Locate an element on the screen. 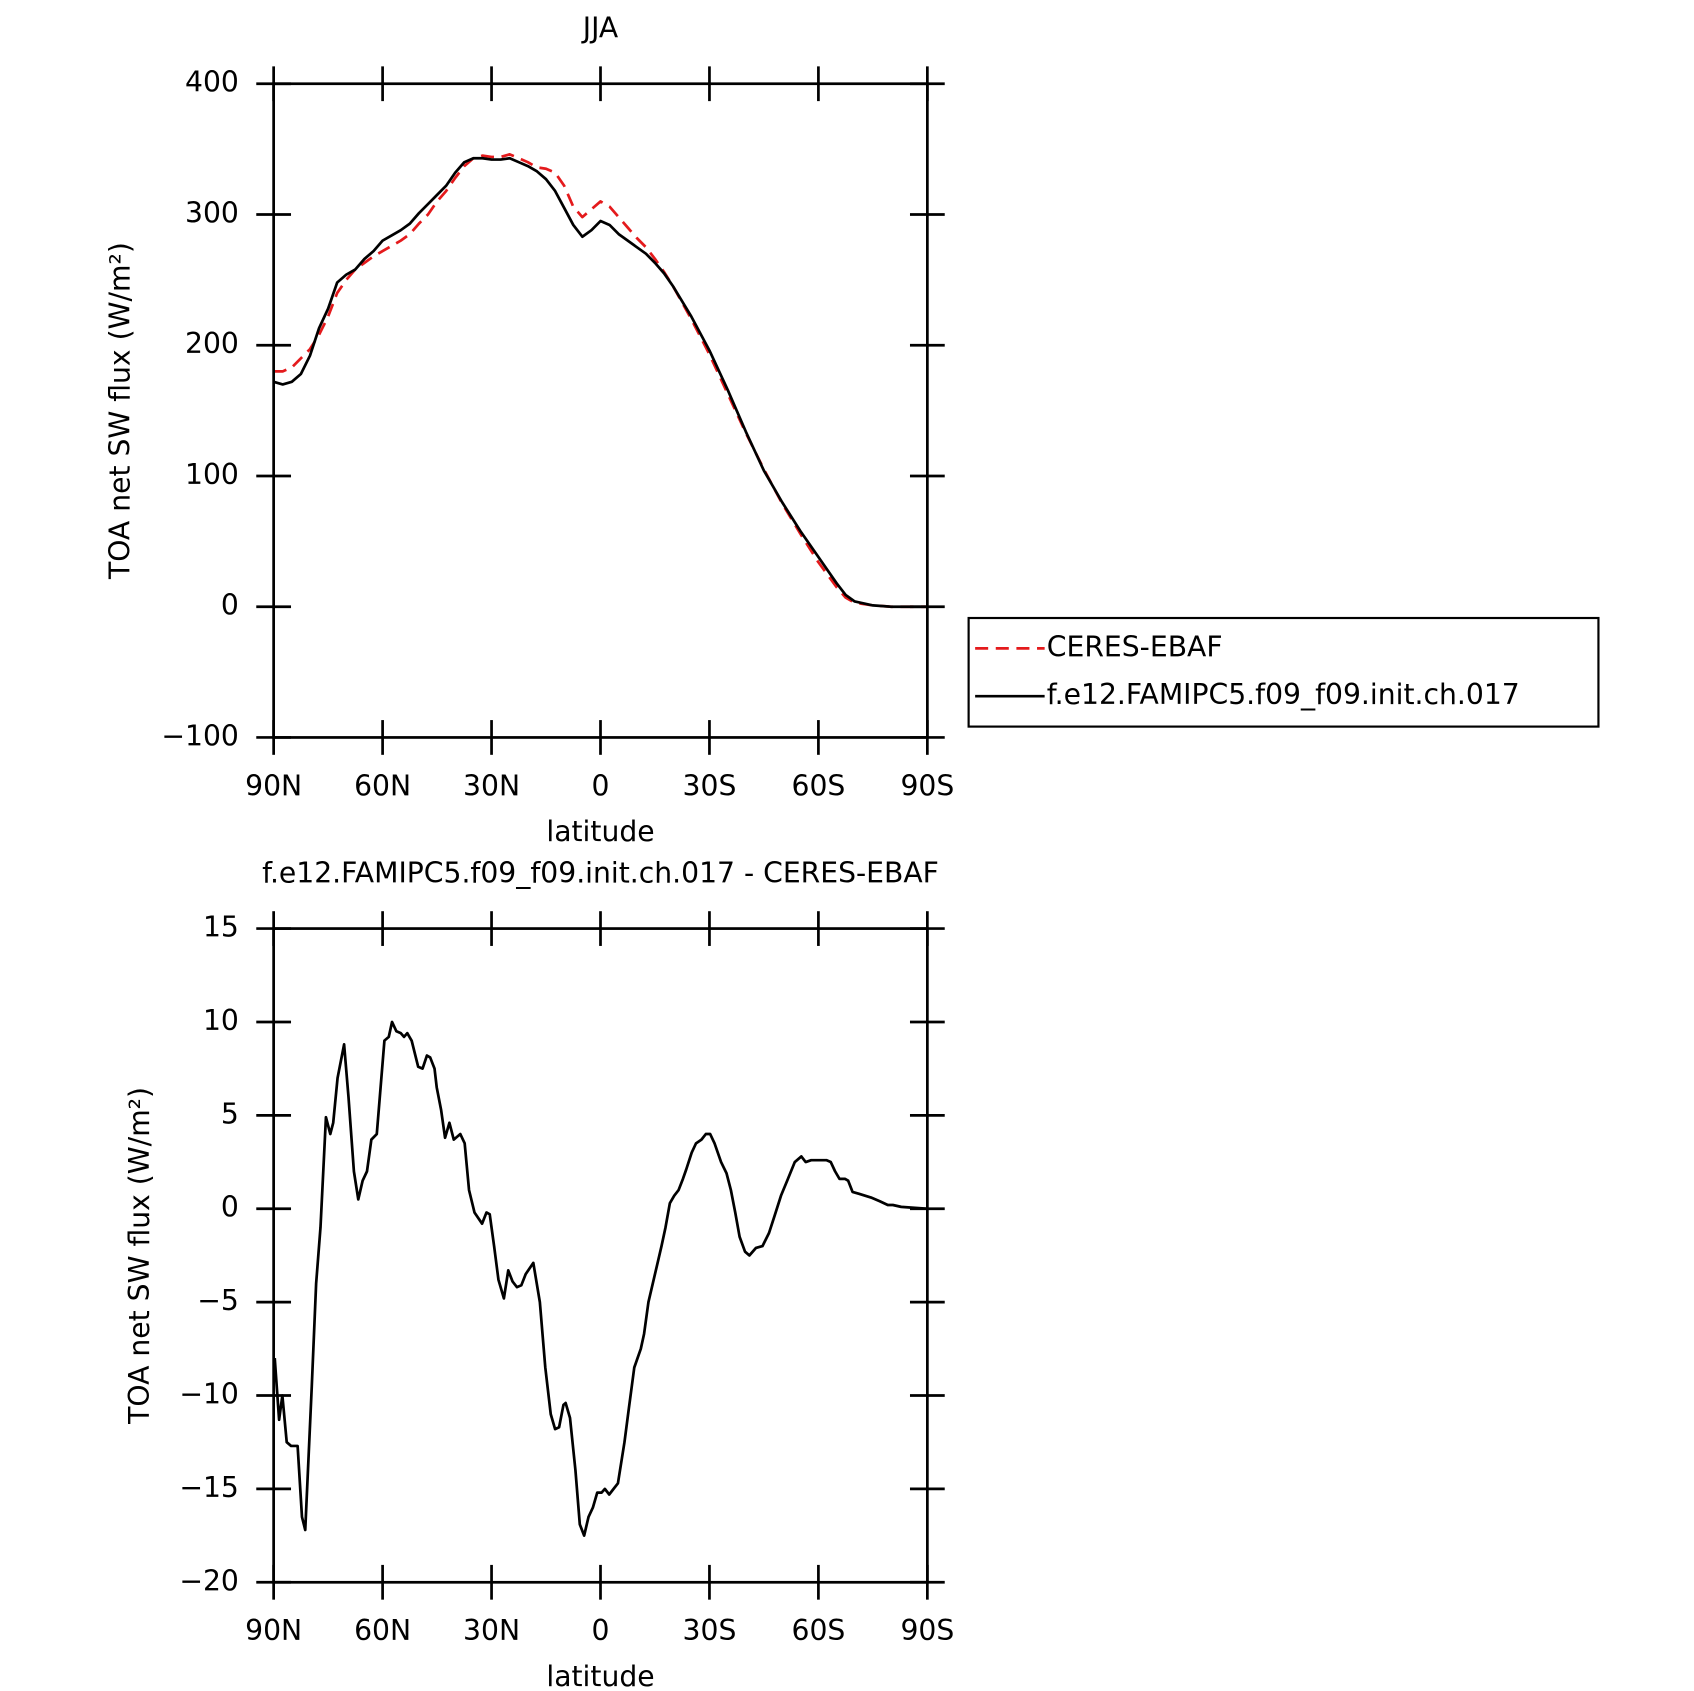 Image resolution: width=1694 pixels, height=1691 pixels. y-tick-label: 300 is located at coordinates (212, 212).